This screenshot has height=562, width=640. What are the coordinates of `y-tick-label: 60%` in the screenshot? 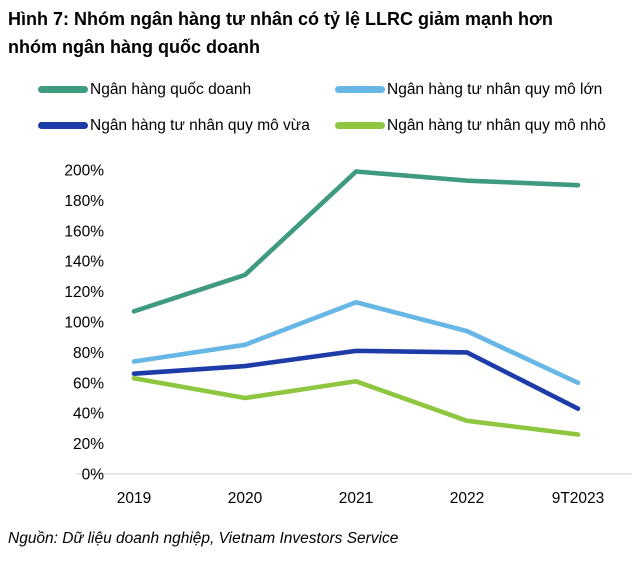 It's located at (88, 383).